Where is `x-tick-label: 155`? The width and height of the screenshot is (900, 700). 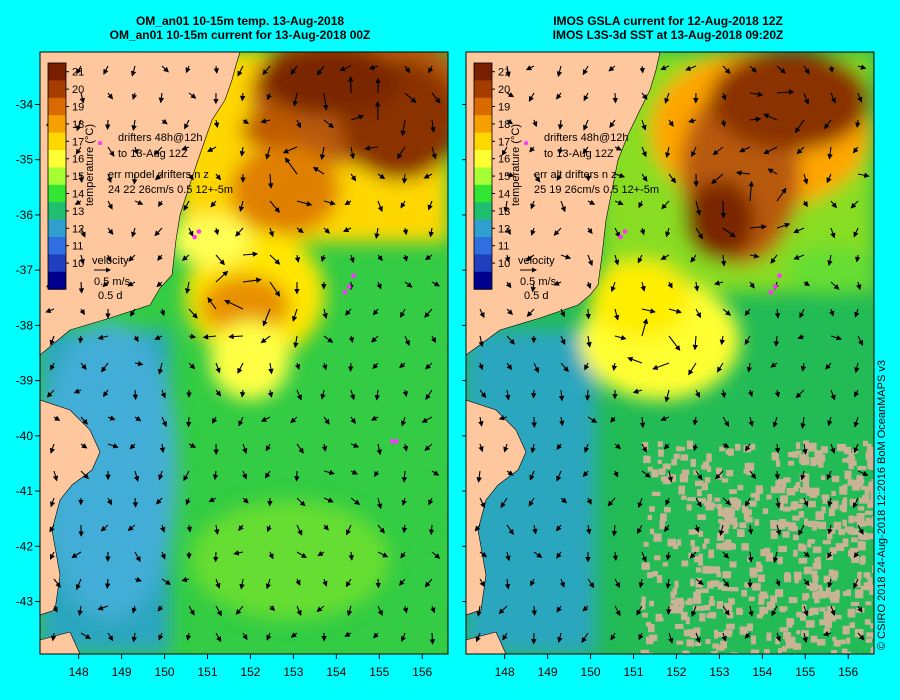
x-tick-label: 155 is located at coordinates (379, 672).